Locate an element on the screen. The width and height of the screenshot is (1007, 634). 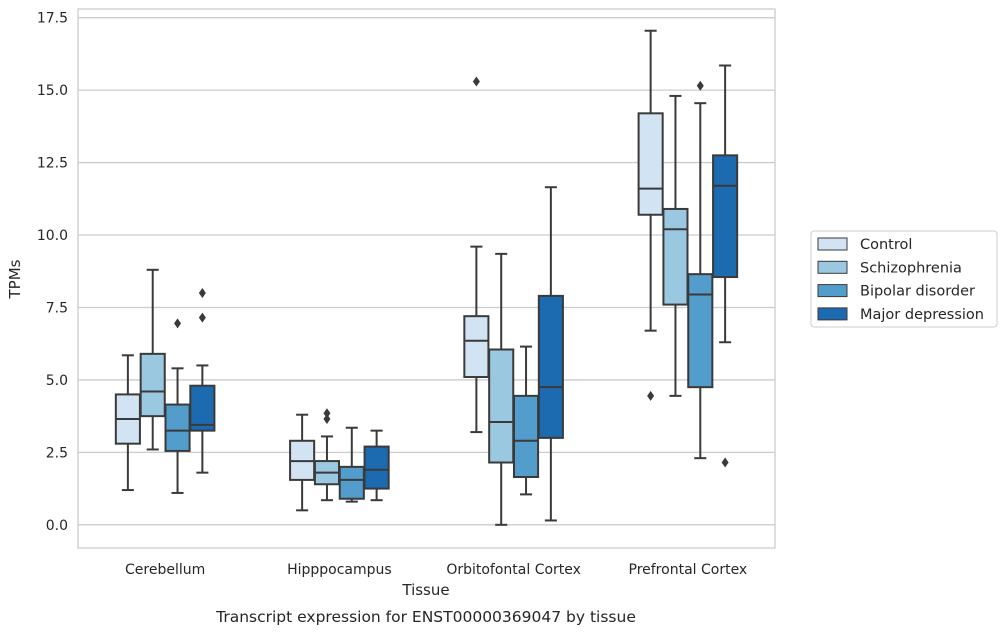
y-tick-label: 12.5 is located at coordinates (52, 164).